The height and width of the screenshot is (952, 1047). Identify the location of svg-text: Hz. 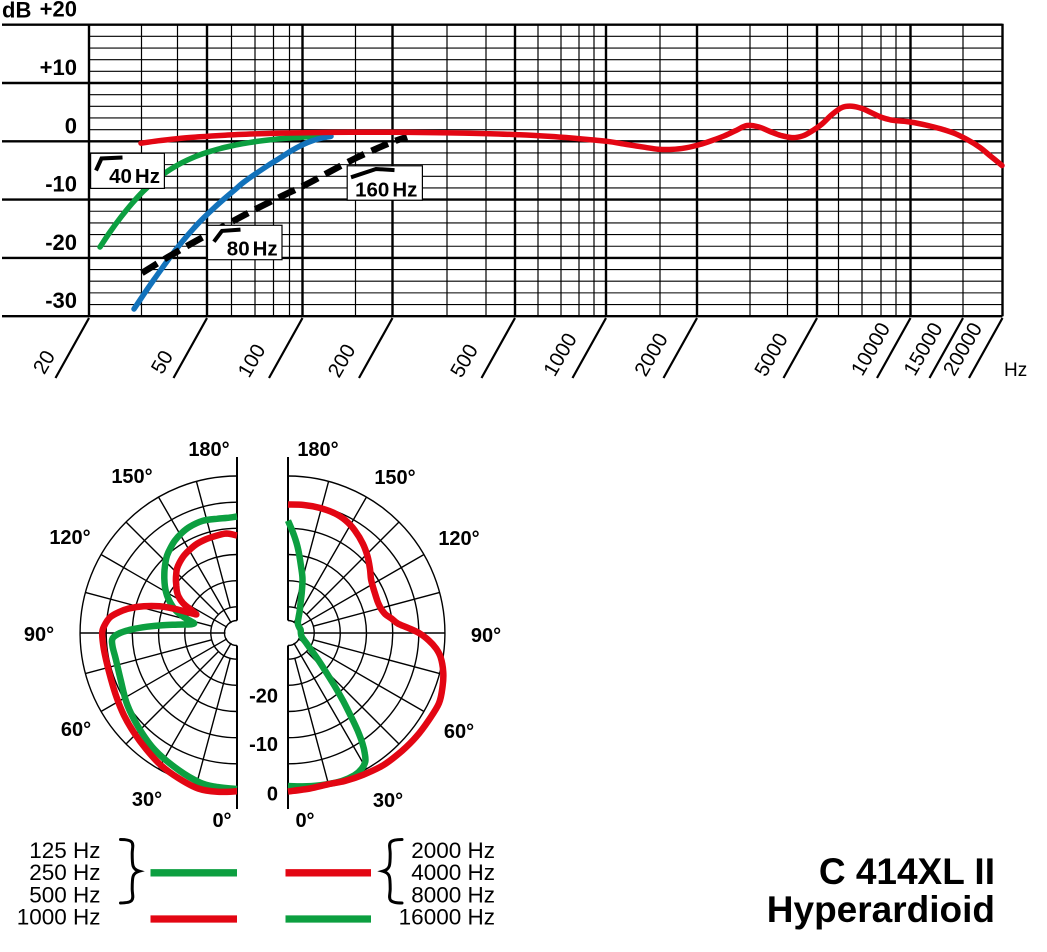
(1015, 370).